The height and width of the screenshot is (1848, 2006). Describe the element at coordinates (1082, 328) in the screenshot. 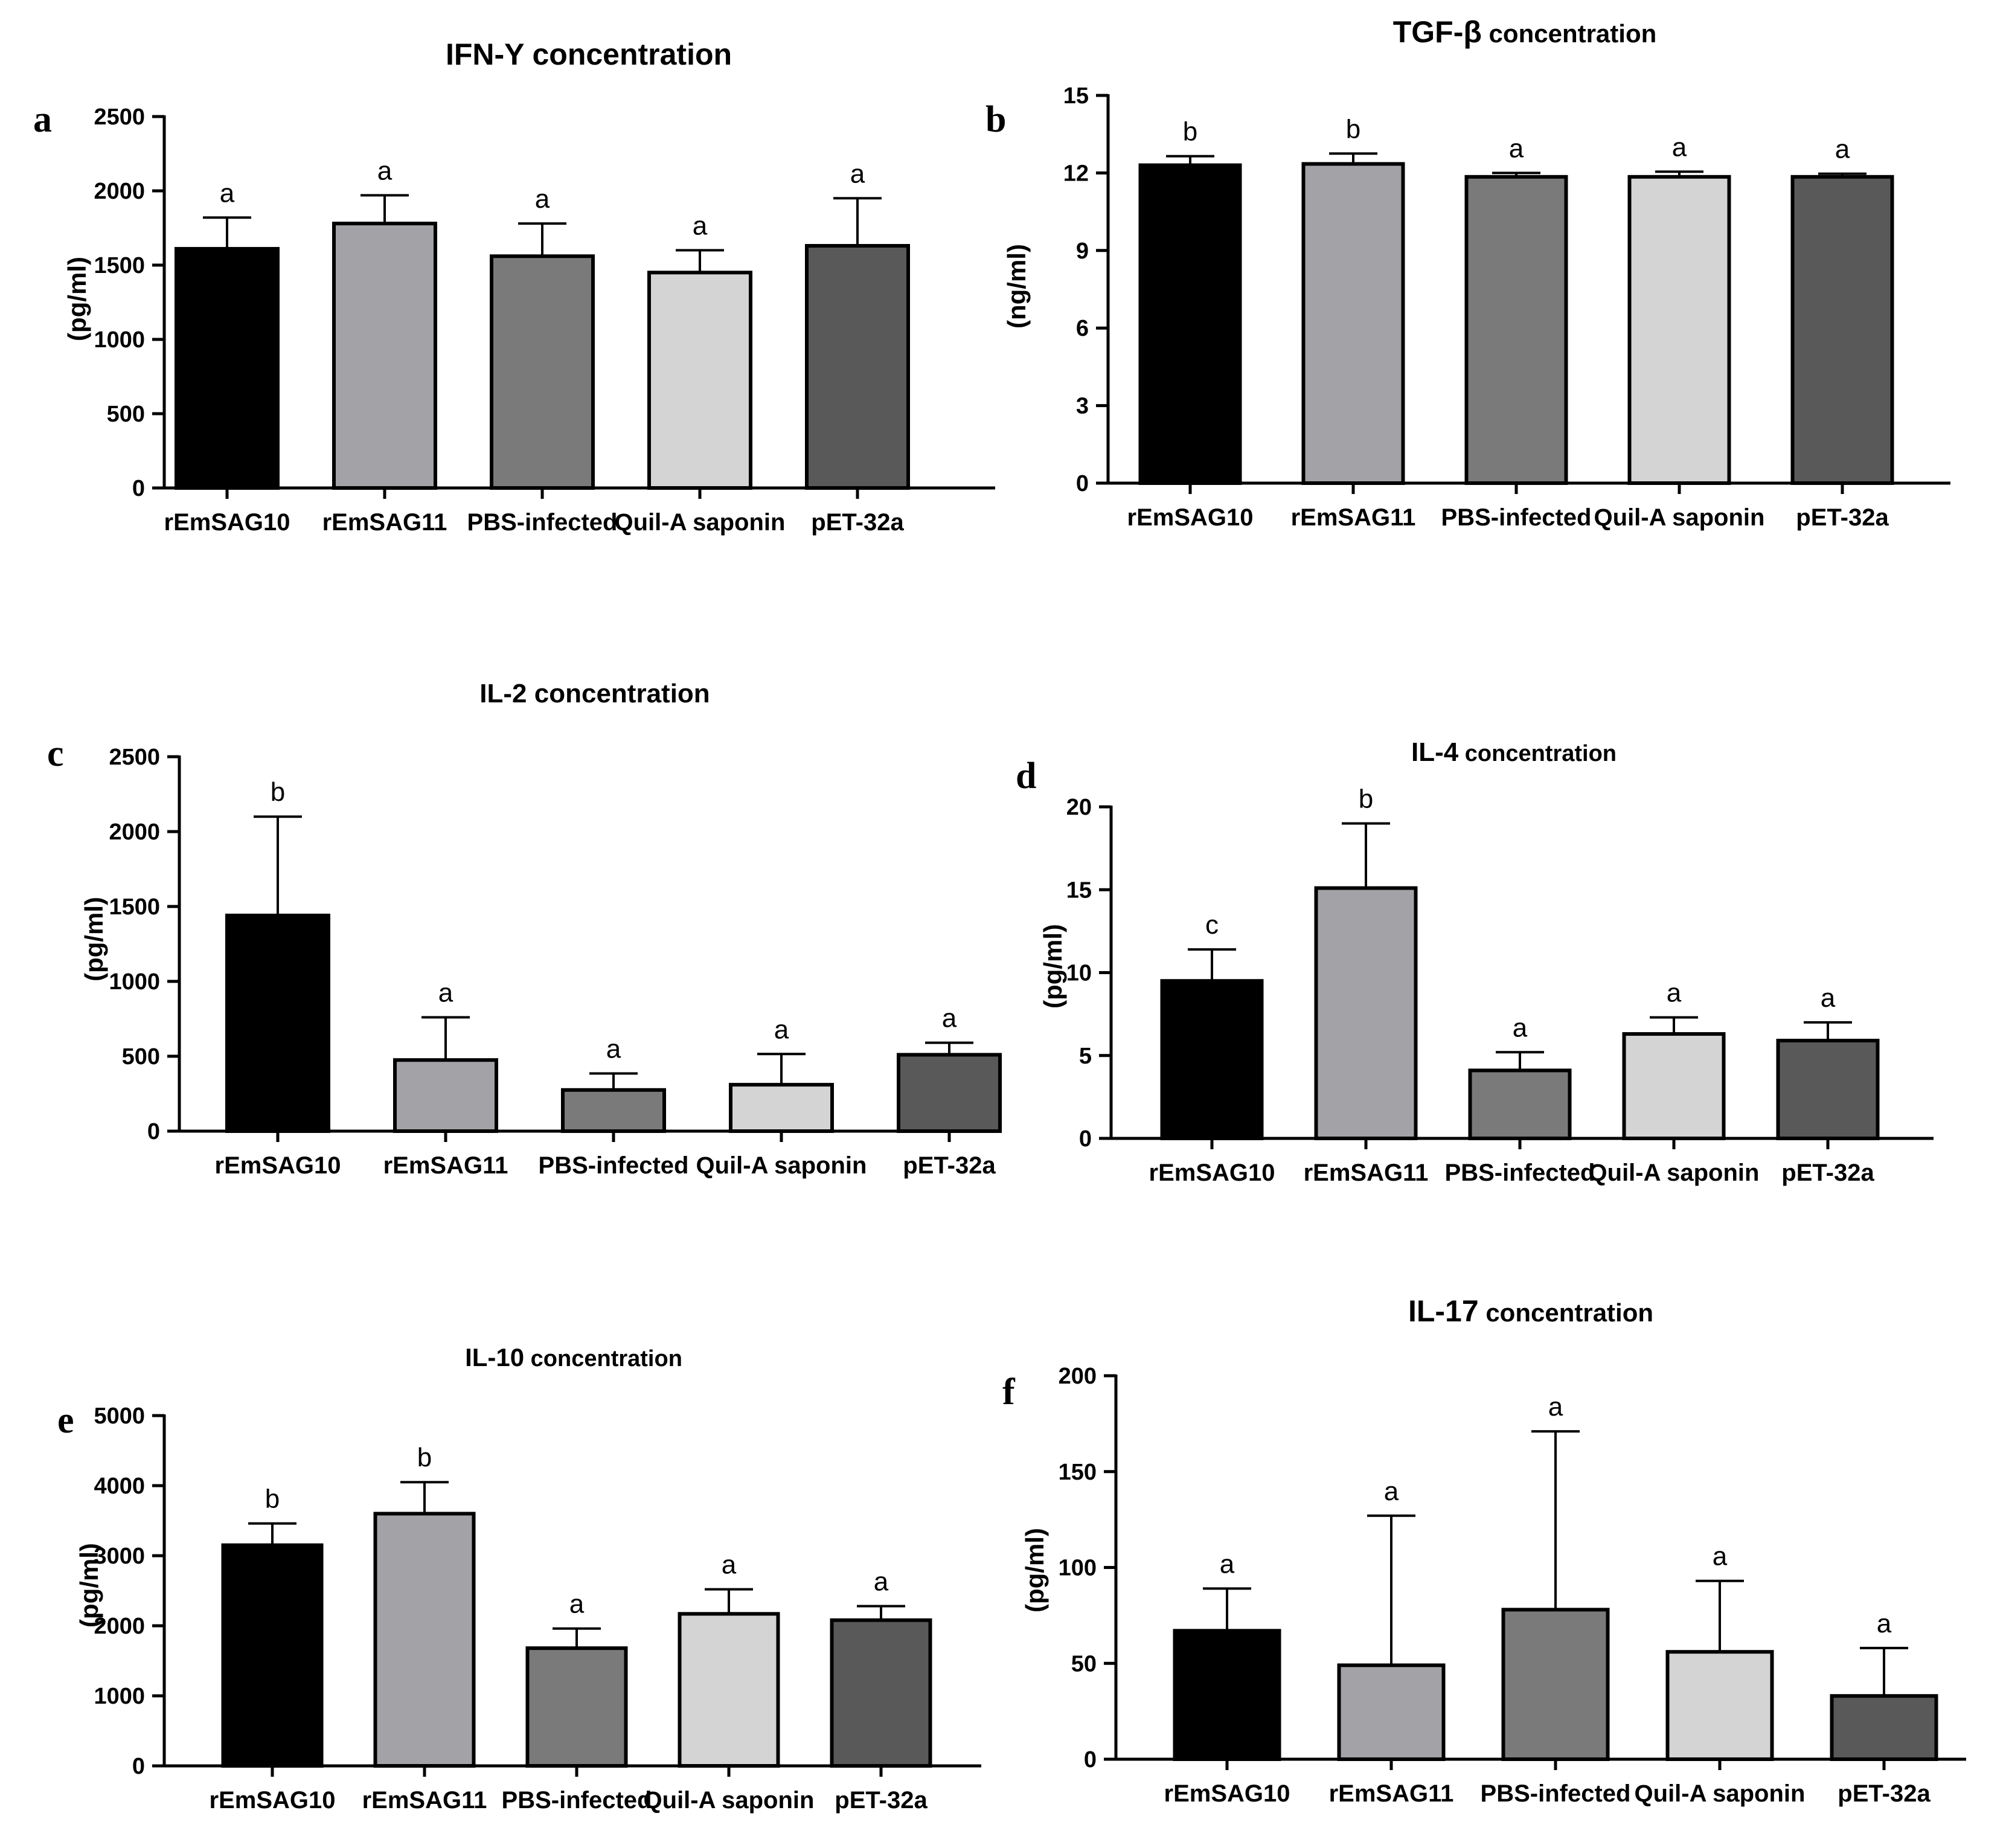

I see `y-tick-label: 6` at that location.